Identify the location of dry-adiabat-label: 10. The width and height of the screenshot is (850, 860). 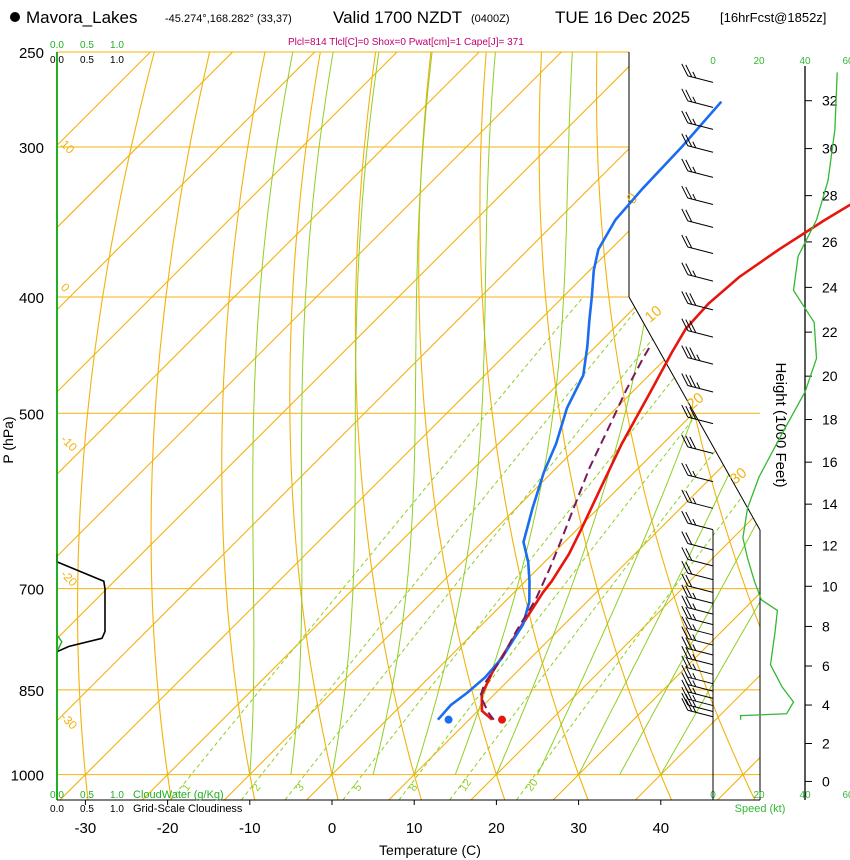
(654, 314).